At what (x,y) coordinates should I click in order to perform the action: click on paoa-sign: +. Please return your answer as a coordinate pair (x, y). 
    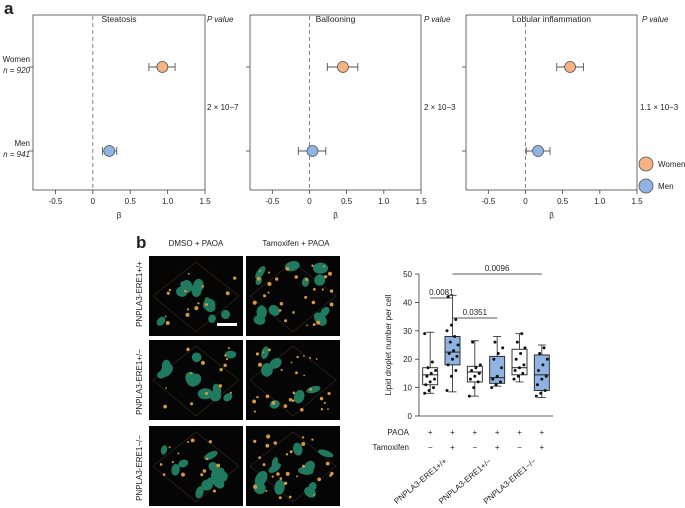
    Looking at the image, I should click on (519, 432).